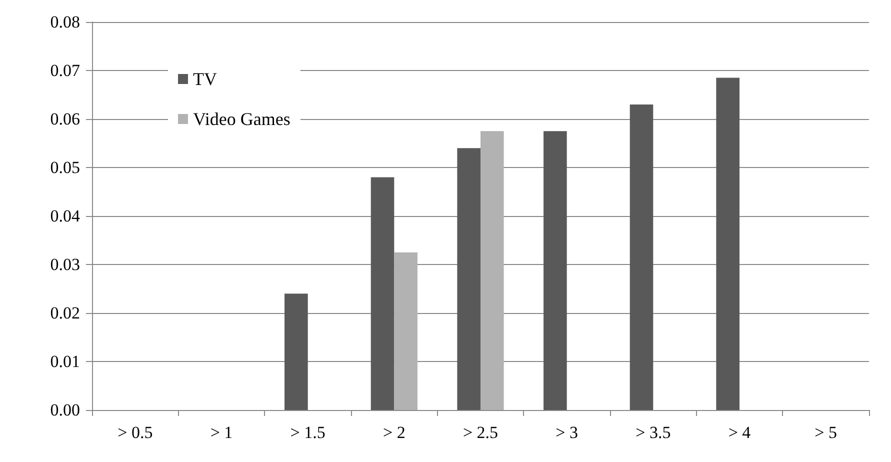  I want to click on y-tick-label: 0.01, so click(65, 361).